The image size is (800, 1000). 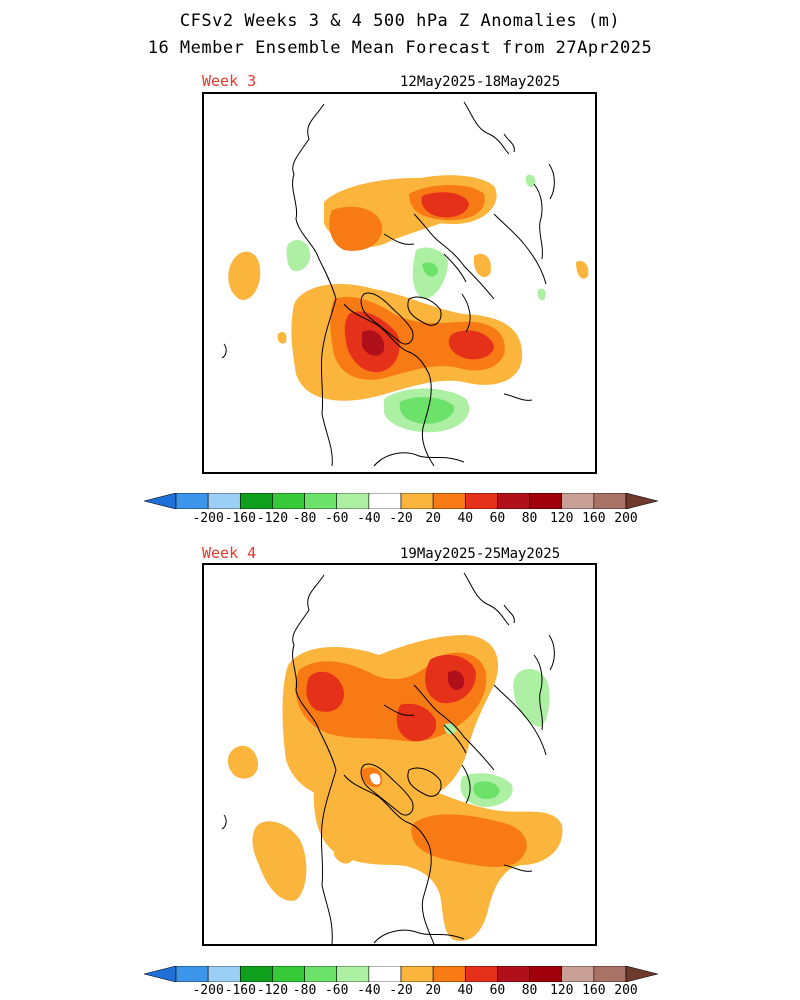 I want to click on week4-date-range: 19May2025-25May2025, so click(x=480, y=554).